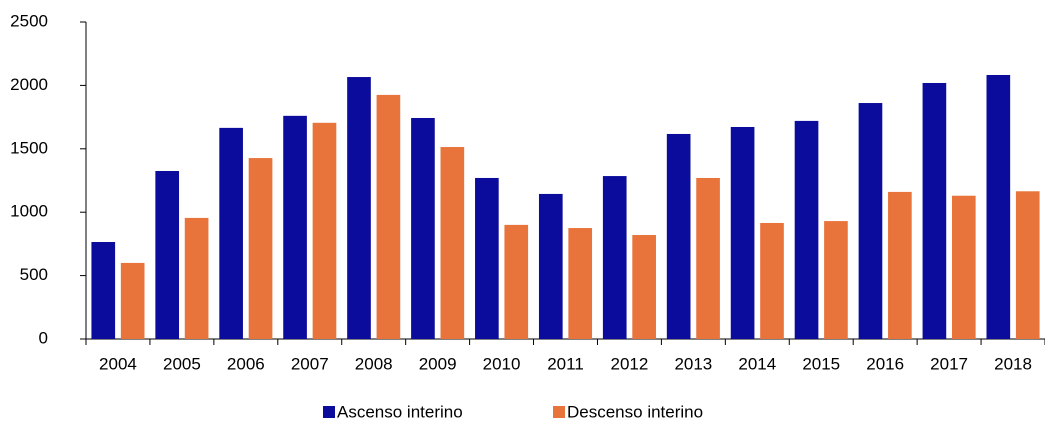 The width and height of the screenshot is (1045, 429). Describe the element at coordinates (630, 363) in the screenshot. I see `x-tick-label: 2012` at that location.